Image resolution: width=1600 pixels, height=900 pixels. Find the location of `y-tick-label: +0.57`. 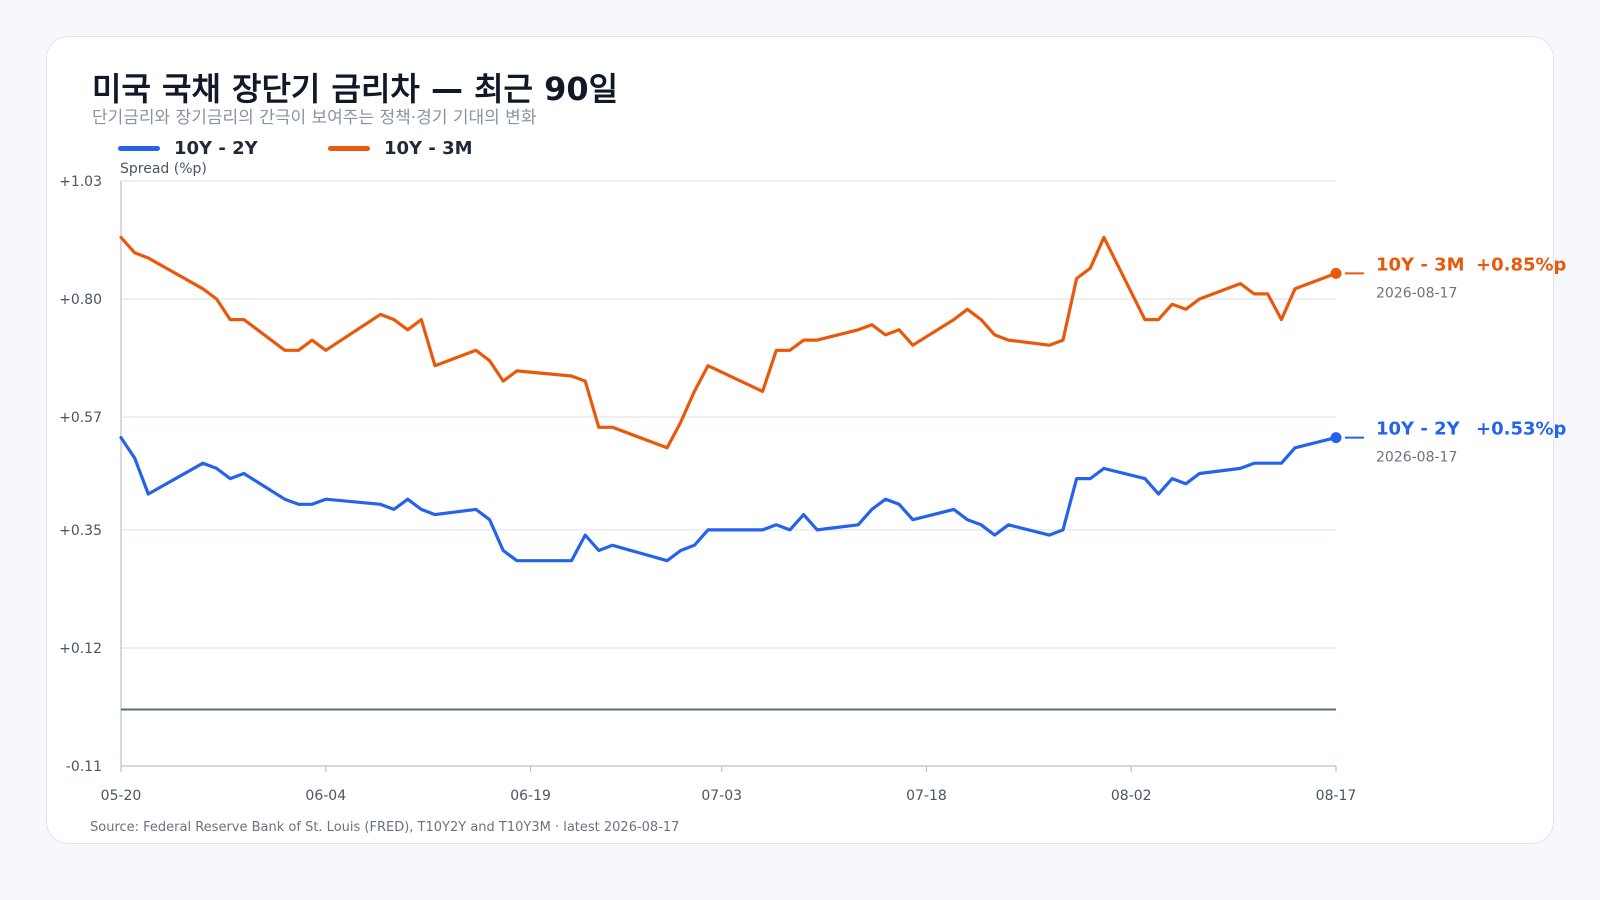

y-tick-label: +0.57 is located at coordinates (80, 418).